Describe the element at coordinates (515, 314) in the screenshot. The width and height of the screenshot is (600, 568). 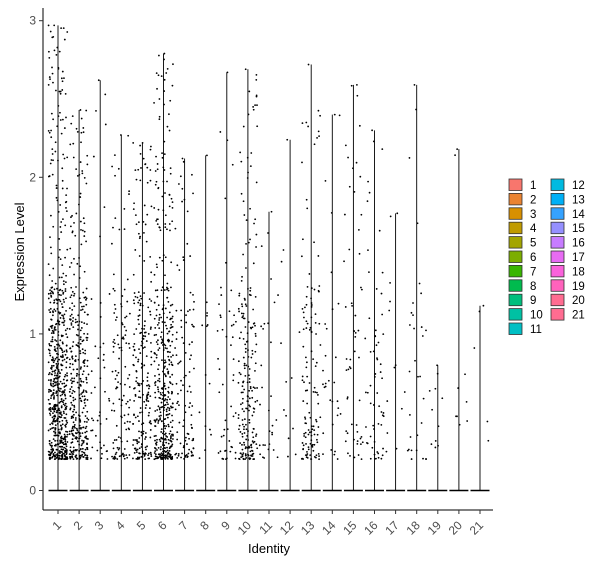
I see `legend-key` at that location.